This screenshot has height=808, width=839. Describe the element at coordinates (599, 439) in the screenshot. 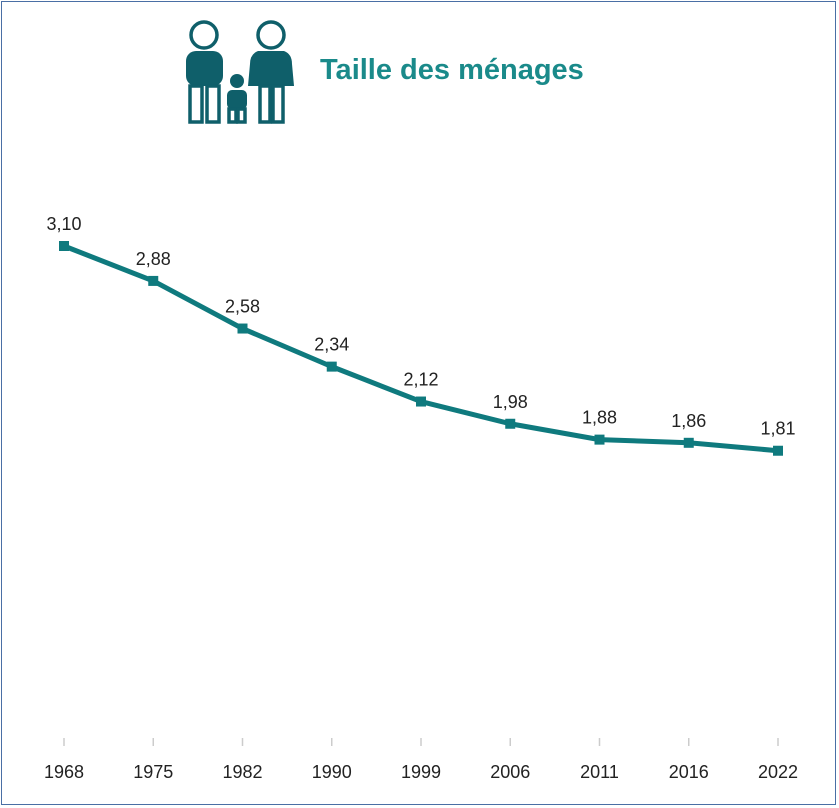

I see `data-point-2011` at that location.